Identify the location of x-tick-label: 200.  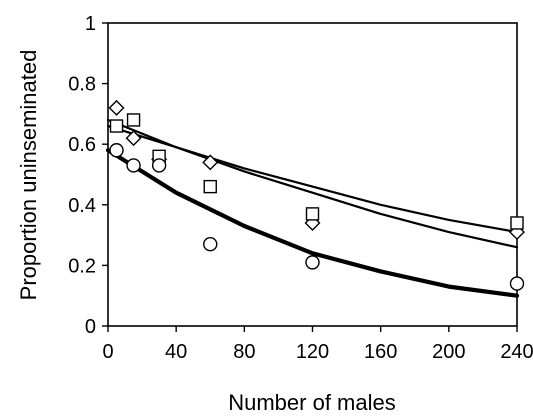
(448, 352).